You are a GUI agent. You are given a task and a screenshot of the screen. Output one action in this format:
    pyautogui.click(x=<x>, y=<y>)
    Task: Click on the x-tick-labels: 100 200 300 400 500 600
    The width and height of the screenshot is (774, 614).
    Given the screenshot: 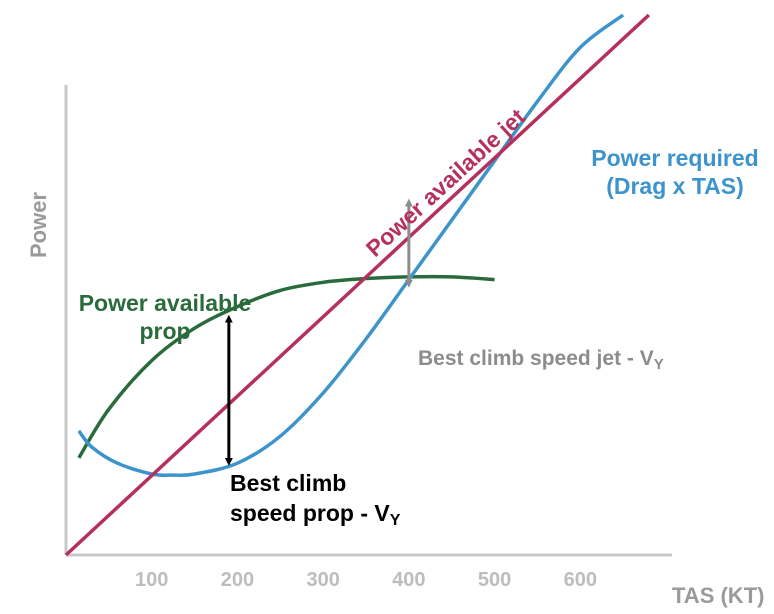 What is the action you would take?
    pyautogui.click(x=366, y=580)
    